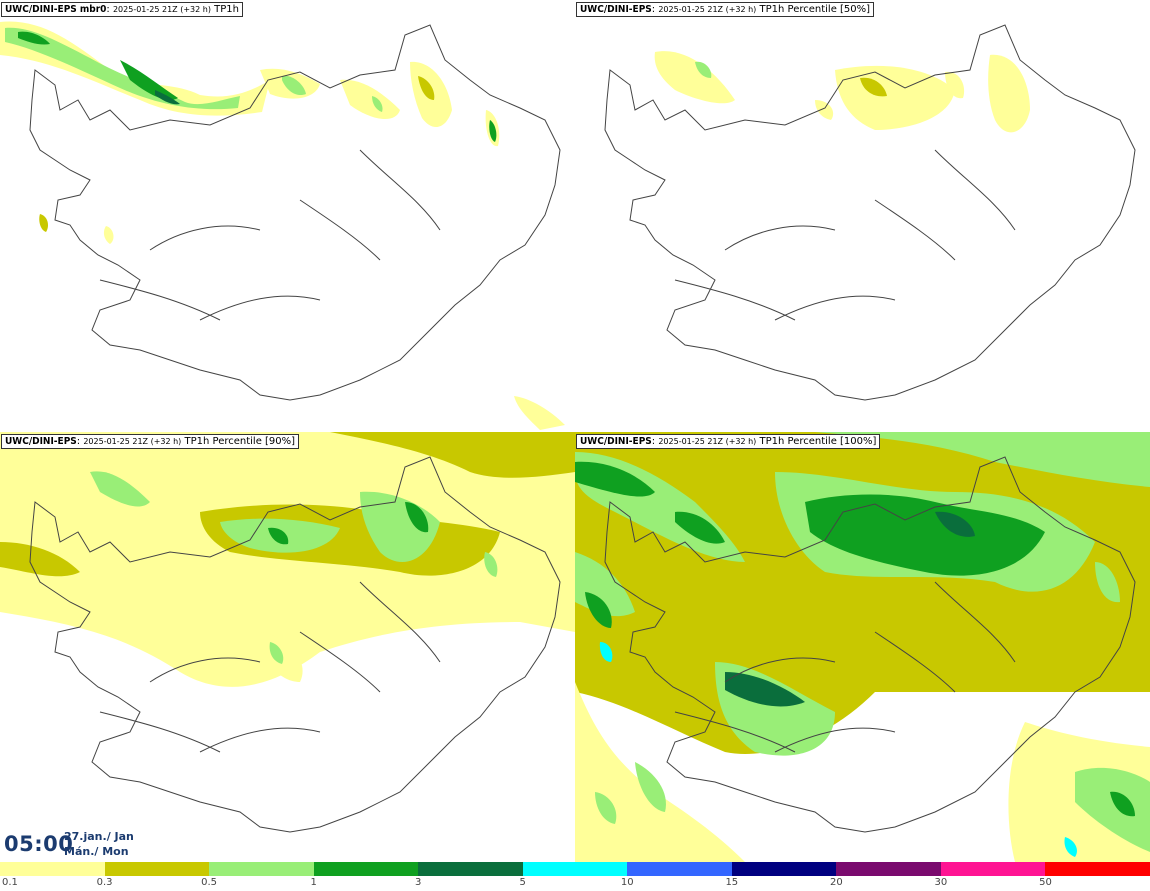  What do you see at coordinates (209, 882) in the screenshot?
I see `legend-tick-label: 0.5` at bounding box center [209, 882].